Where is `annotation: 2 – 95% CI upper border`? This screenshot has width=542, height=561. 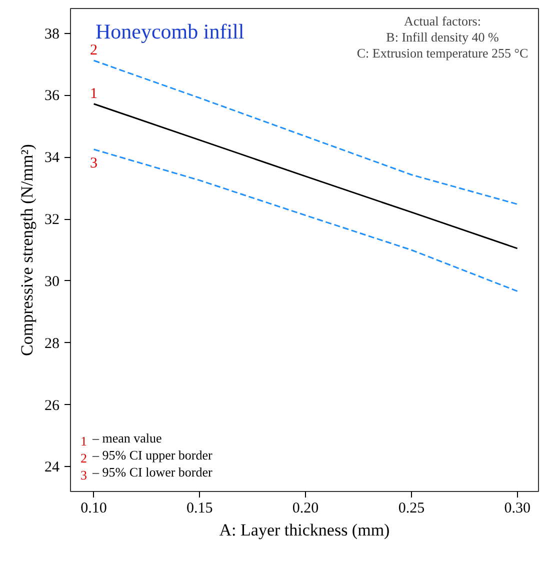
annotation: 2 – 95% CI upper border is located at coordinates (147, 457).